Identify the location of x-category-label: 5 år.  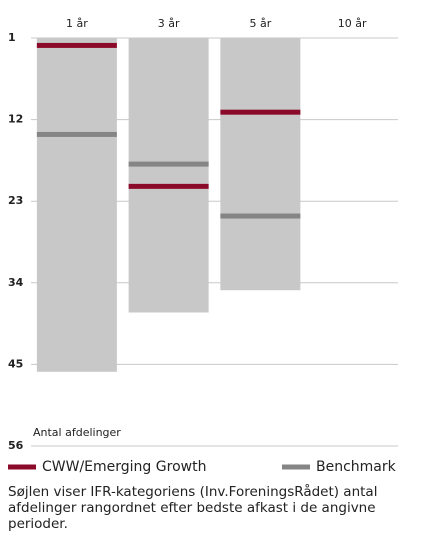
(260, 23).